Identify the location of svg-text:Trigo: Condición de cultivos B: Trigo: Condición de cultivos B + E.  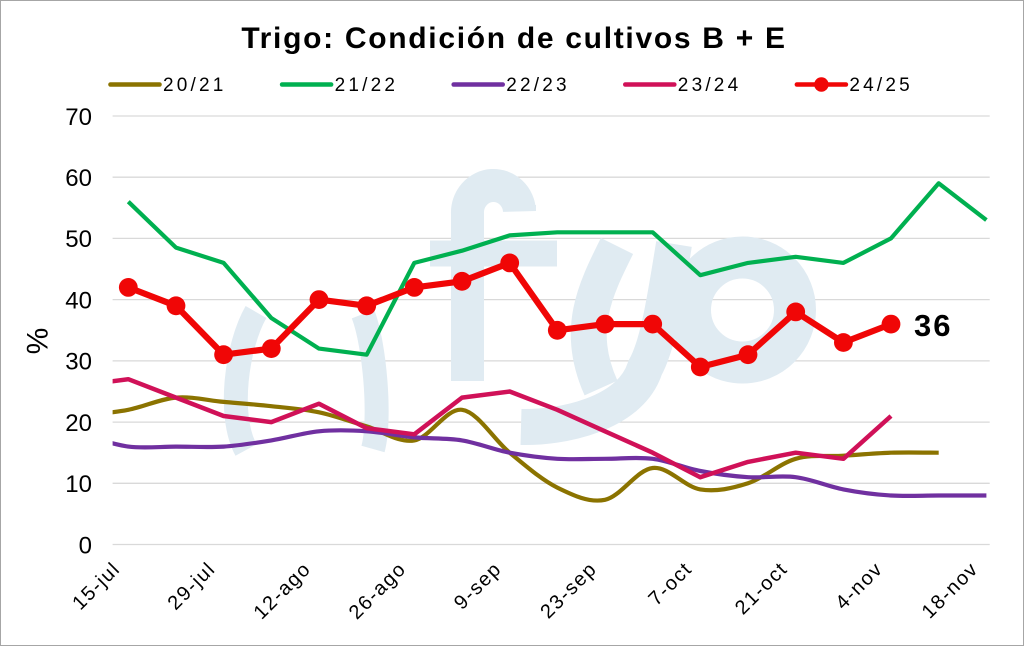
(513, 38).